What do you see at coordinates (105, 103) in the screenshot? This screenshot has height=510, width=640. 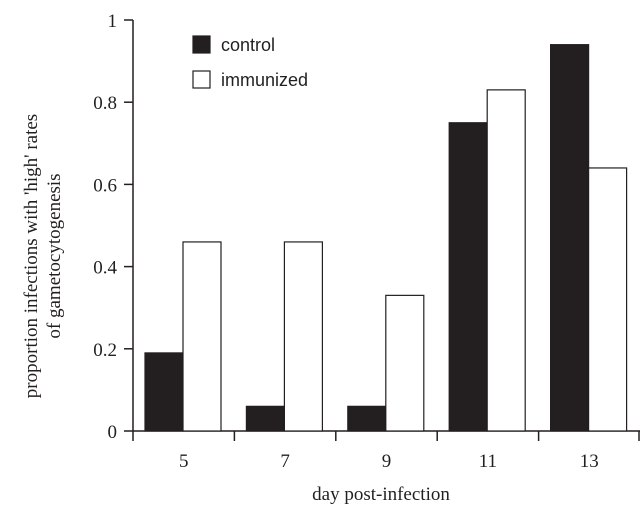 I see `y-tick-label-4: 0.8` at bounding box center [105, 103].